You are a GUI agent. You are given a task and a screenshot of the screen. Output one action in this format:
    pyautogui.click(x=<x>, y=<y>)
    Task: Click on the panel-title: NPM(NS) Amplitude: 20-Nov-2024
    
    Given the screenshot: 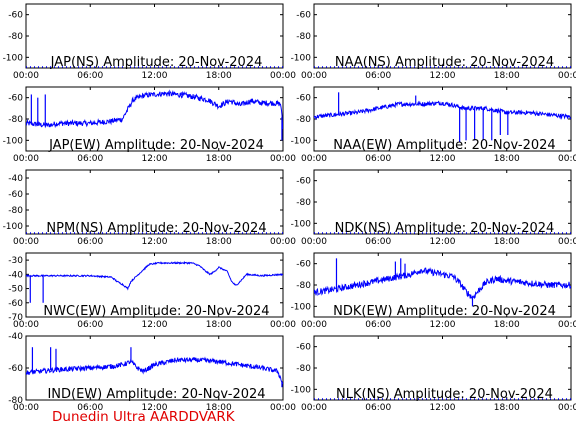 What is the action you would take?
    pyautogui.click(x=156, y=228)
    